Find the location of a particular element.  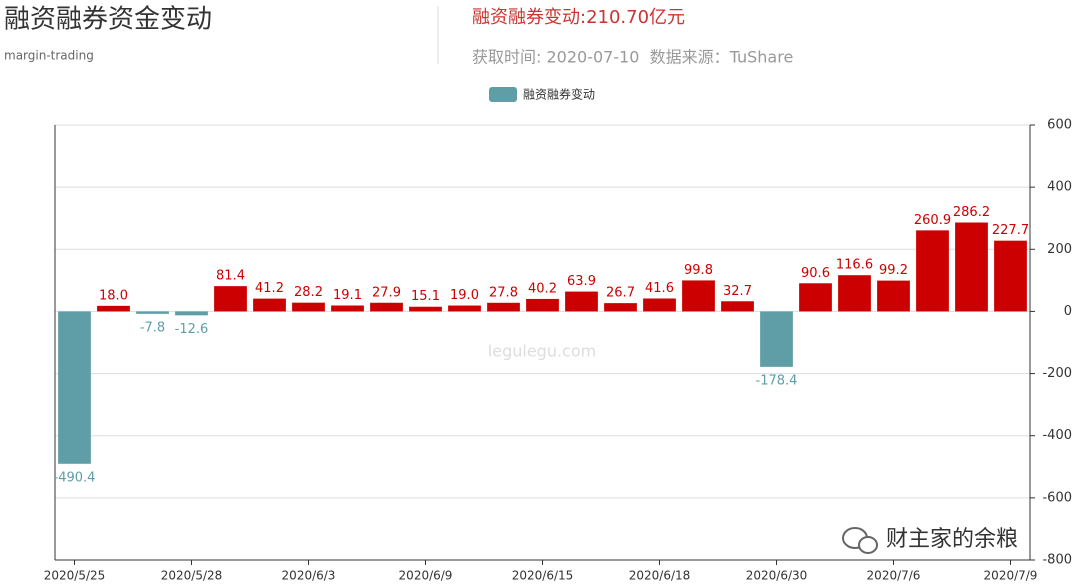

y-tick-label: 0 is located at coordinates (1068, 311).